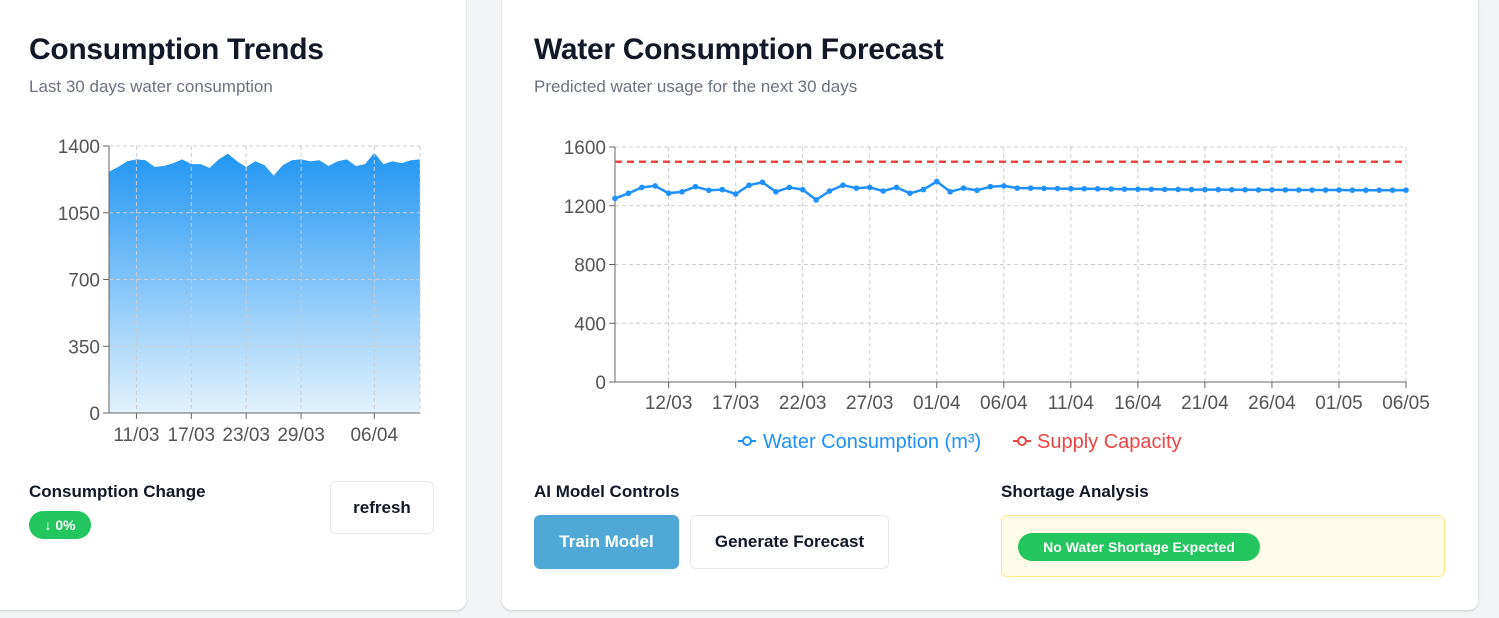  I want to click on consumption-change-badge: ↓ 0%, so click(60, 525).